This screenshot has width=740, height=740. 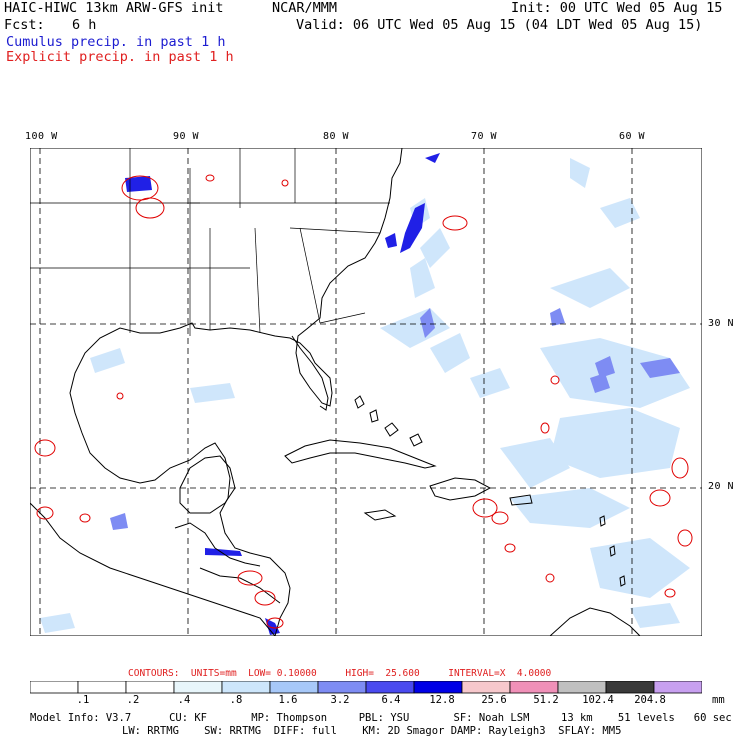 What do you see at coordinates (484, 136) in the screenshot?
I see `lon-label-70w: 70 W` at bounding box center [484, 136].